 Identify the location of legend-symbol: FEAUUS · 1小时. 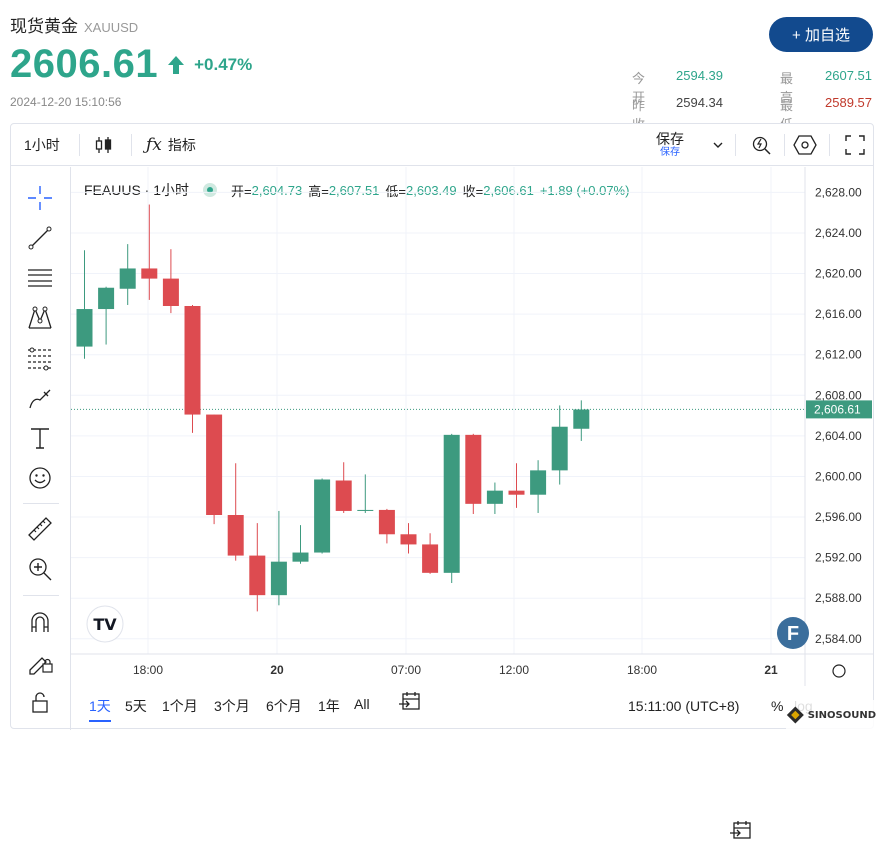
(137, 190).